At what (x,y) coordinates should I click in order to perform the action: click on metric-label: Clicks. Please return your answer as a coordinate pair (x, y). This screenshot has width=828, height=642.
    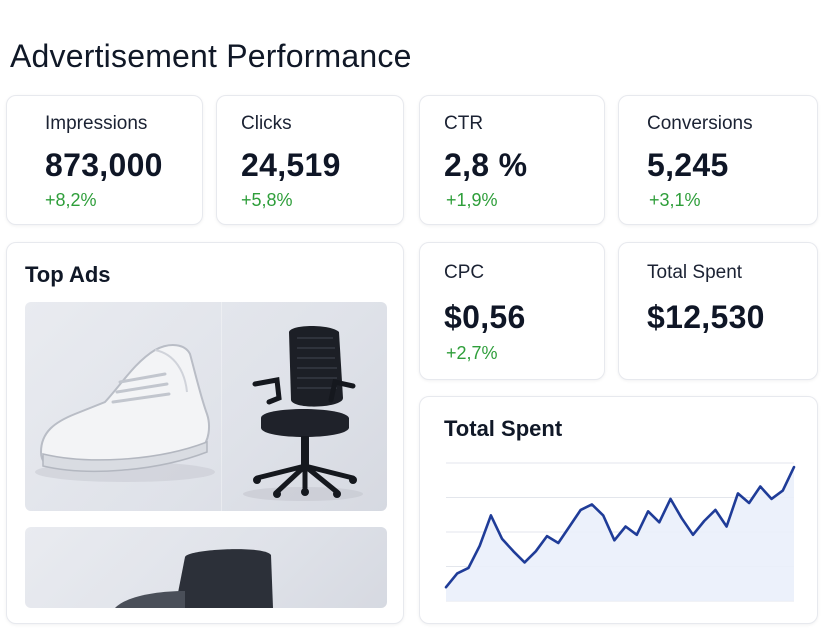
    Looking at the image, I should click on (266, 123).